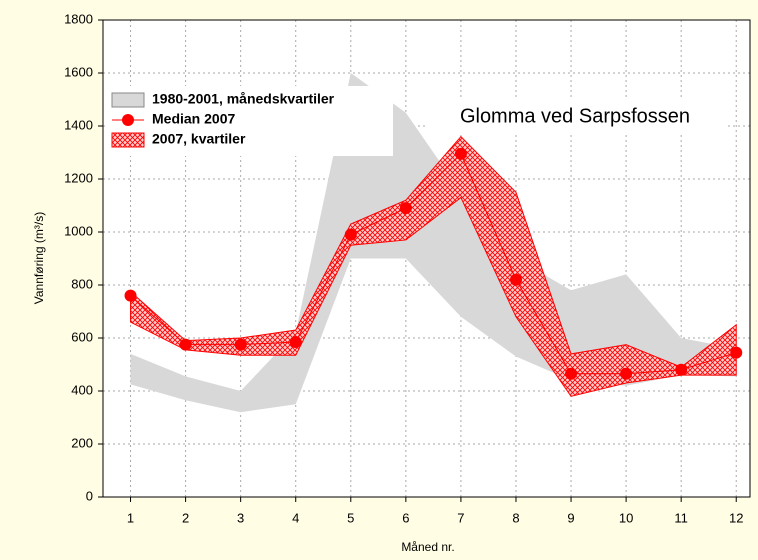 The image size is (758, 560). I want to click on x-tick-label: 1, so click(130, 517).